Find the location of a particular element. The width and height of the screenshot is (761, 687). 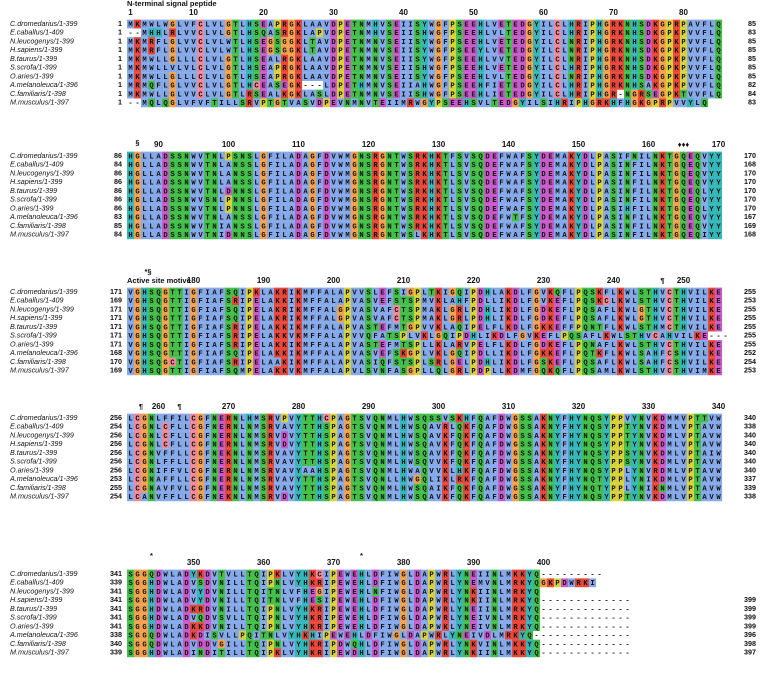

start-position: 341 is located at coordinates (116, 573).